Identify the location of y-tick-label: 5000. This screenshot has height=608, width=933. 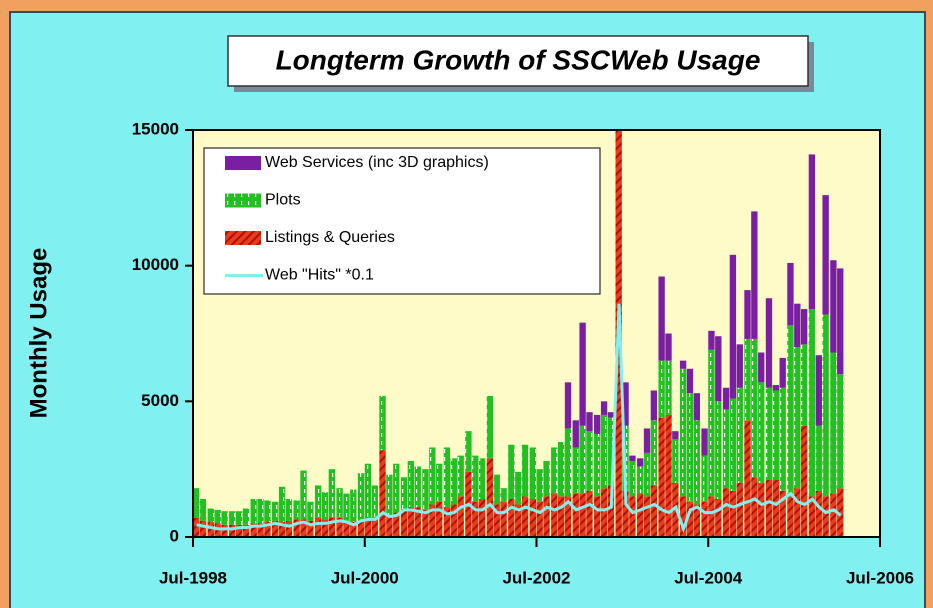
(160, 400).